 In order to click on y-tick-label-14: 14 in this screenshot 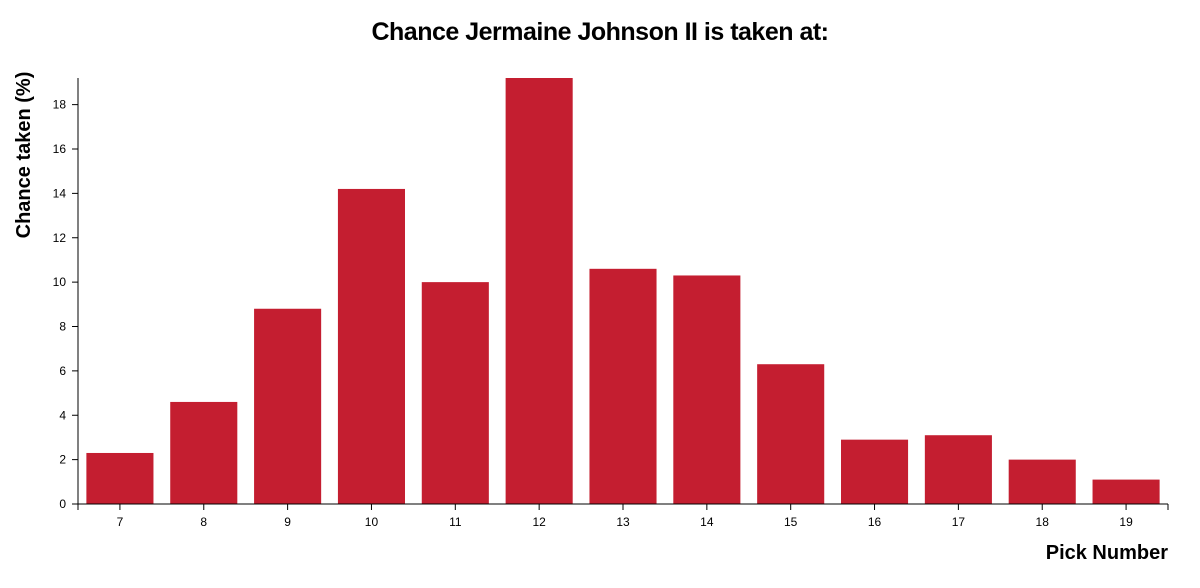, I will do `click(60, 193)`.